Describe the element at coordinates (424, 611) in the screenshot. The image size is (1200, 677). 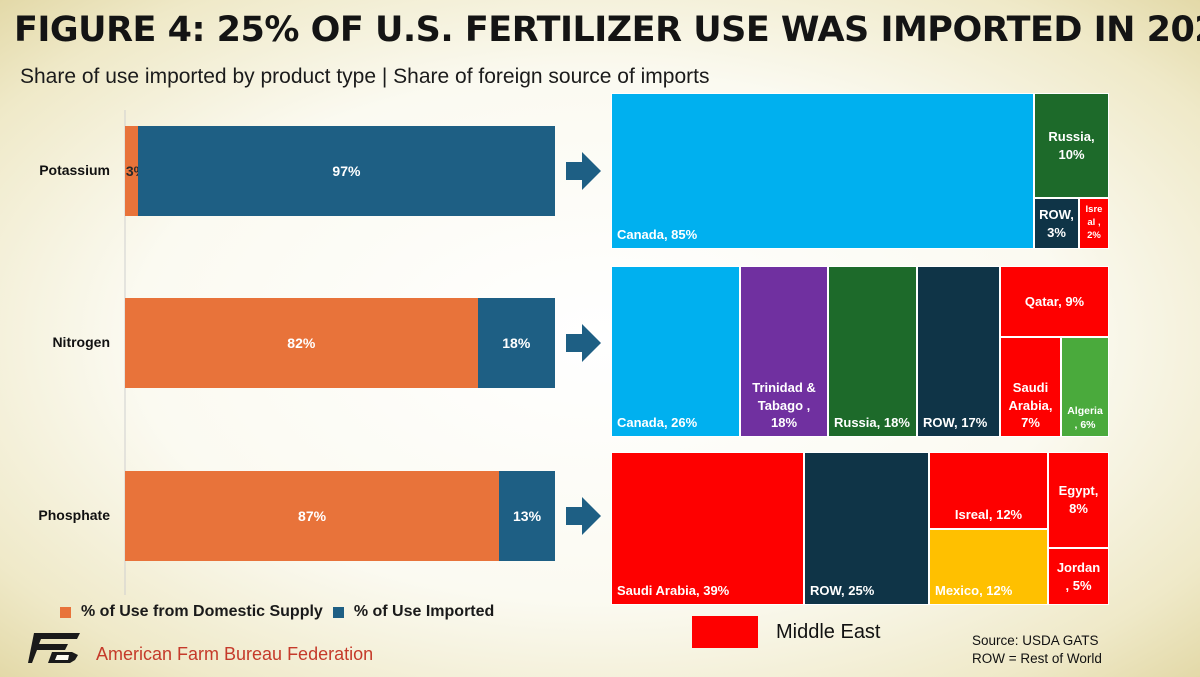
I see `legend-label-imported: % of Use Imported` at that location.